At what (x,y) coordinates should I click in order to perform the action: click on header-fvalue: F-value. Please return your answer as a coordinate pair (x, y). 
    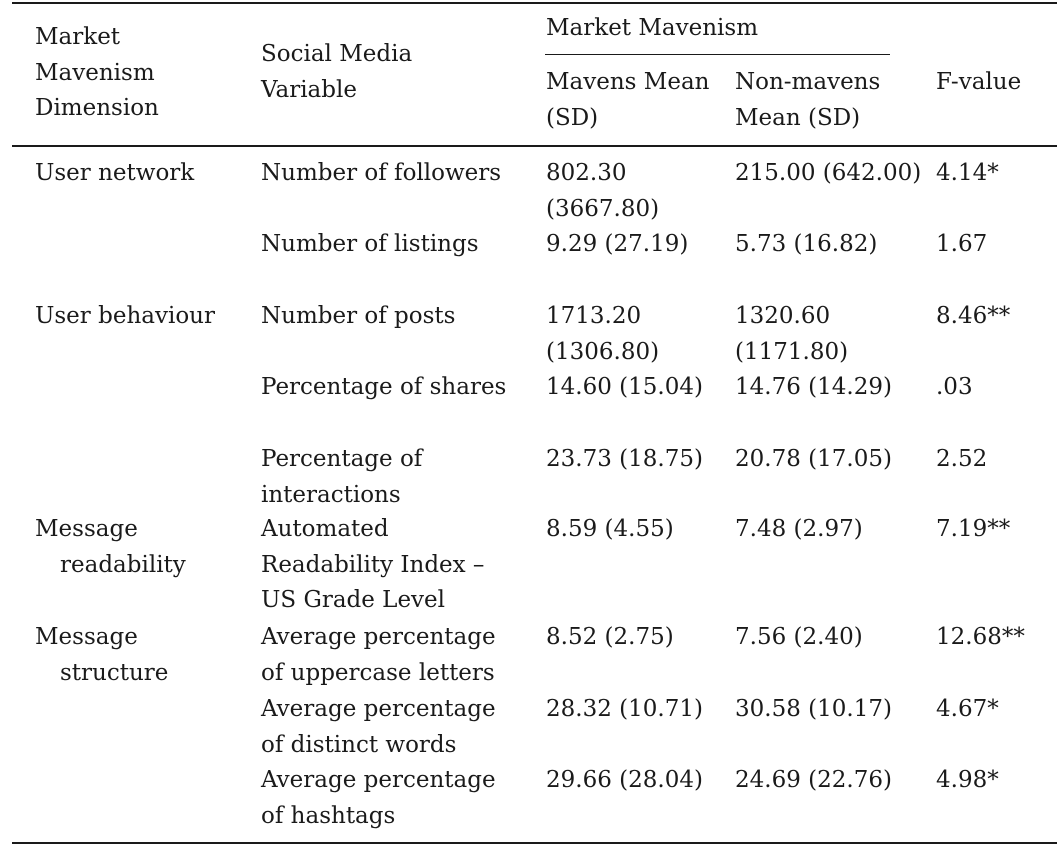
    Looking at the image, I should click on (979, 82).